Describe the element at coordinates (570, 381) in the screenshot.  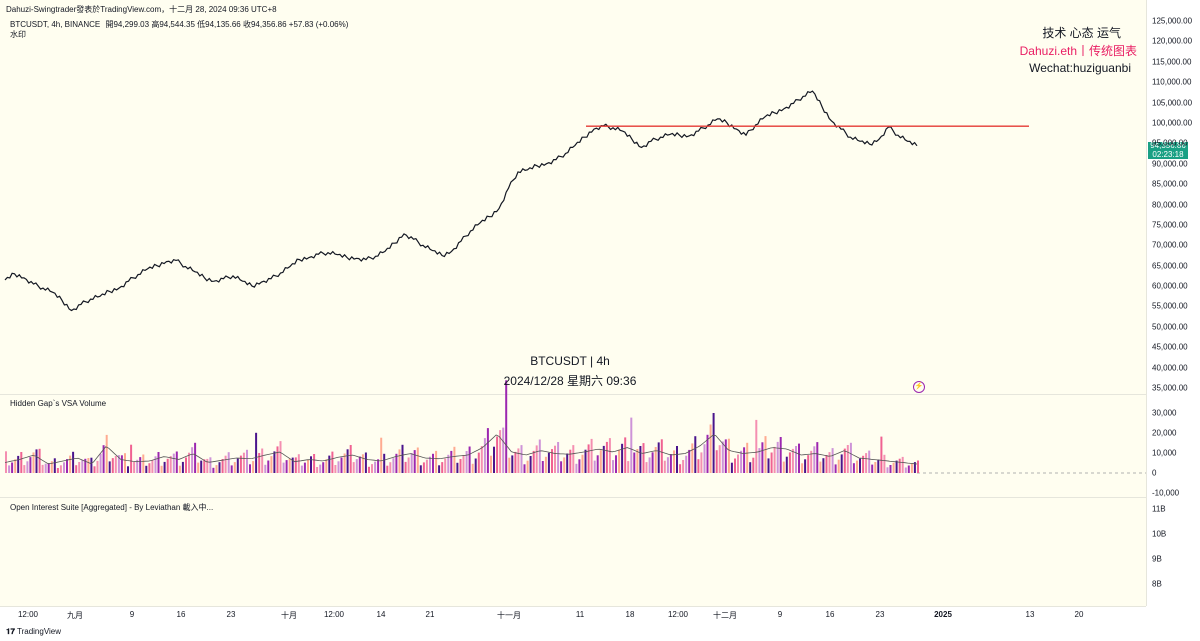
I see `datetime-label: 2024/12/28 星期六 09:36` at that location.